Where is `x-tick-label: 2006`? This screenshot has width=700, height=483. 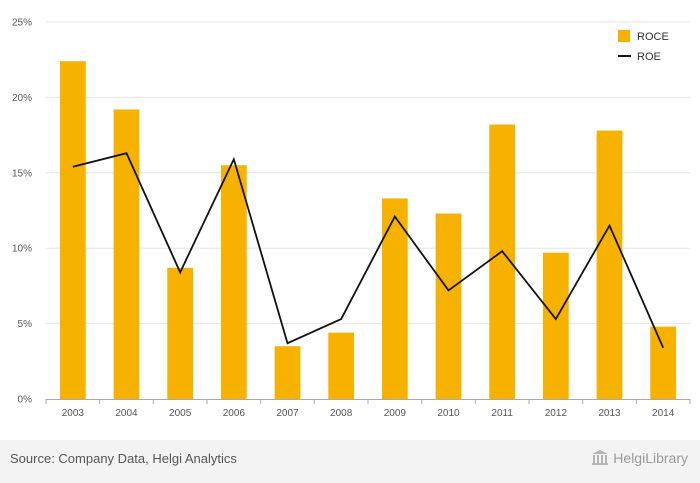
x-tick-label: 2006 is located at coordinates (234, 413).